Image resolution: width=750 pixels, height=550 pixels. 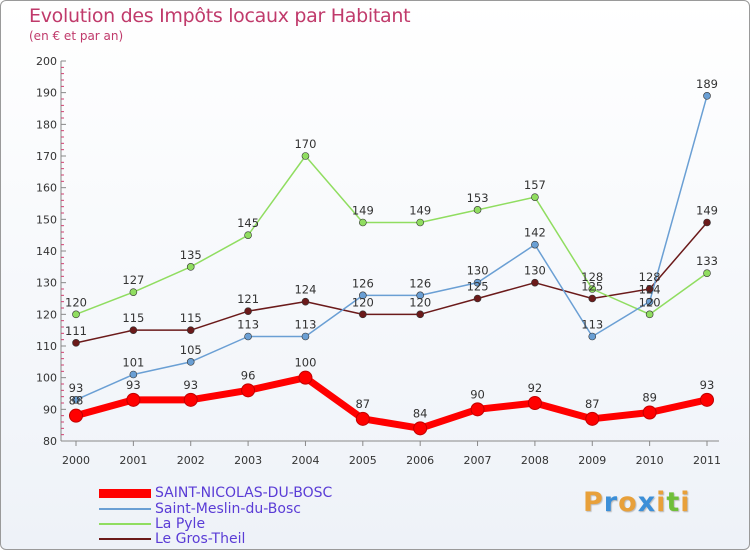 I want to click on x-tick-label: 2008, so click(x=535, y=460).